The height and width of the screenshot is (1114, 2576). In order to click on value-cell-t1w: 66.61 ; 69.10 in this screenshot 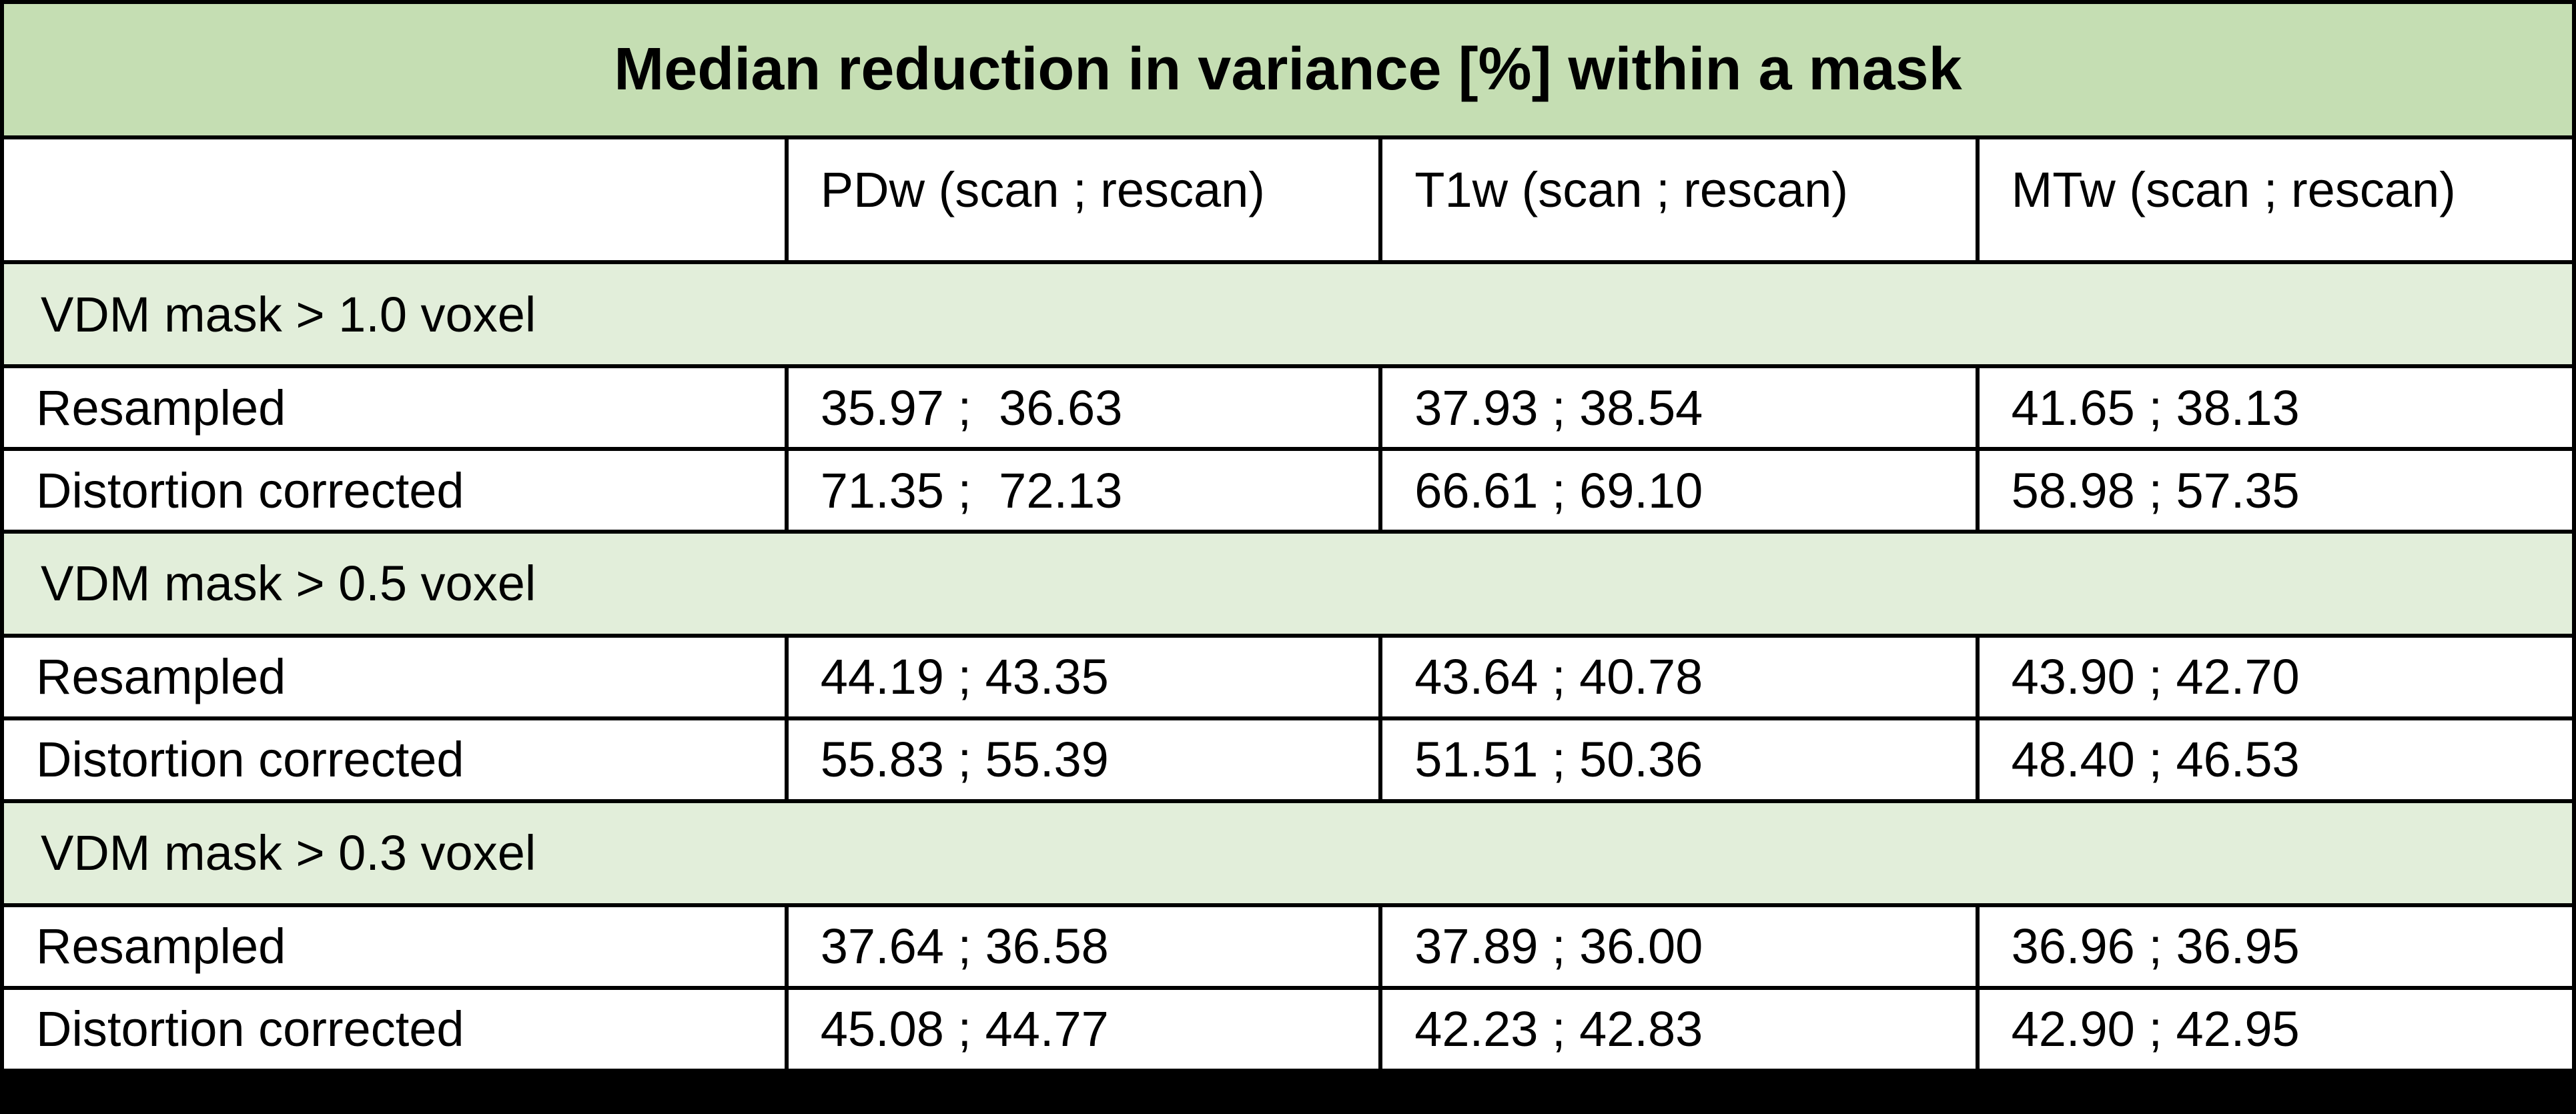, I will do `click(1679, 490)`.